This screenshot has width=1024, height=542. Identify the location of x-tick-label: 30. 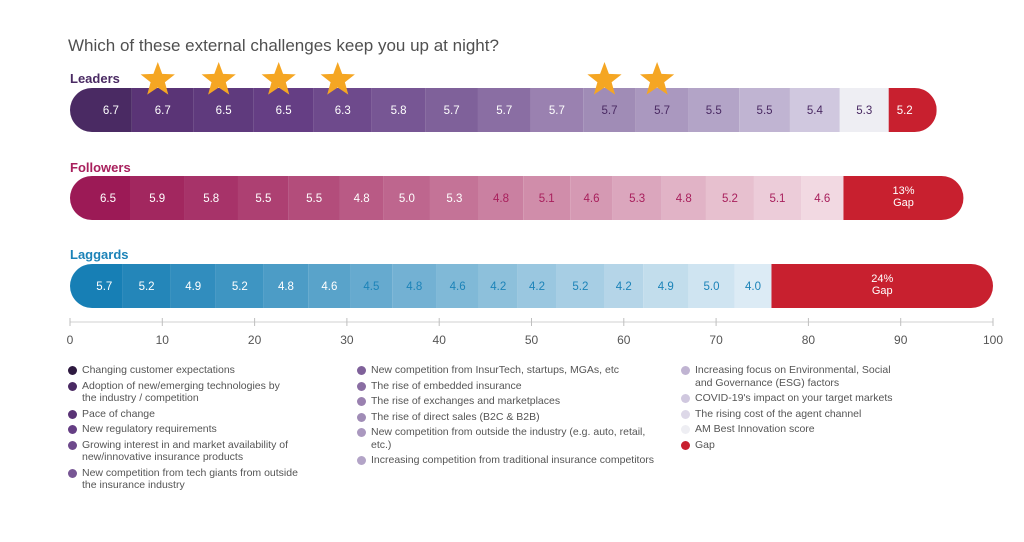
(347, 340).